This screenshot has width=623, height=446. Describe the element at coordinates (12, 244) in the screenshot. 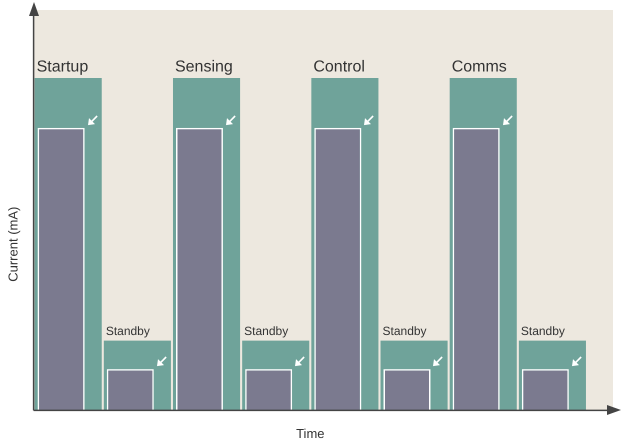

I see `y-axis-title: Current (mA)` at that location.